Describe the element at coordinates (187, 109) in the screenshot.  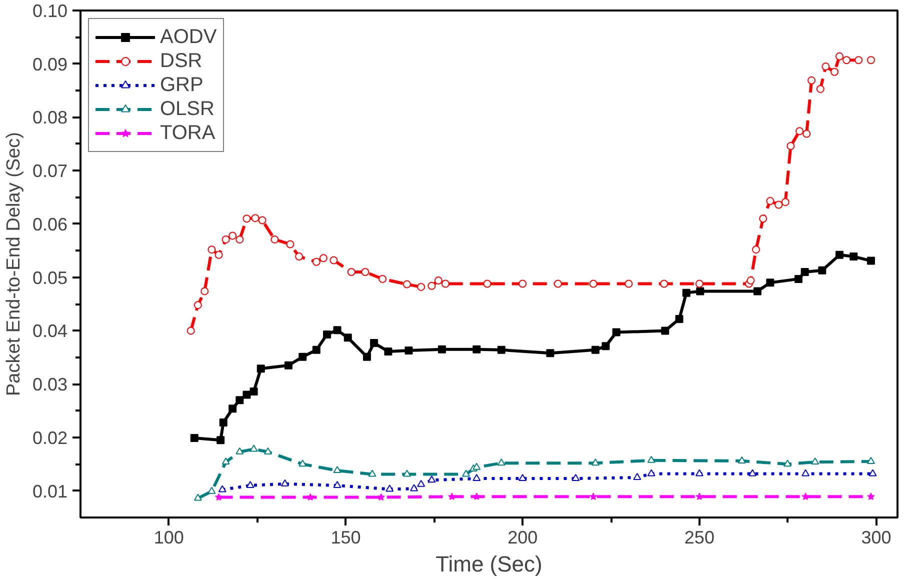
I see `legend-label: OLSR` at that location.